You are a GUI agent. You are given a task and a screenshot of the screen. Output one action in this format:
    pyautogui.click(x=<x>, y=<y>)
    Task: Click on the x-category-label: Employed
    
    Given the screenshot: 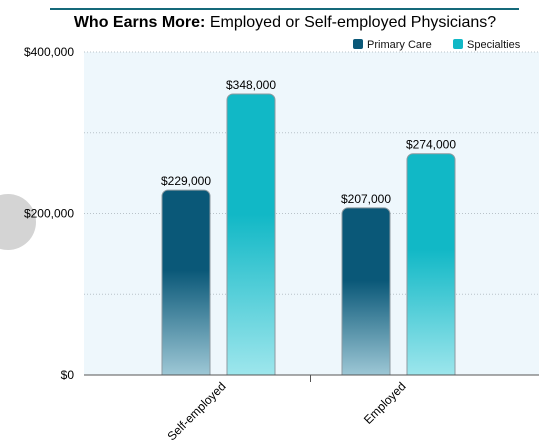 What is the action you would take?
    pyautogui.click(x=385, y=403)
    